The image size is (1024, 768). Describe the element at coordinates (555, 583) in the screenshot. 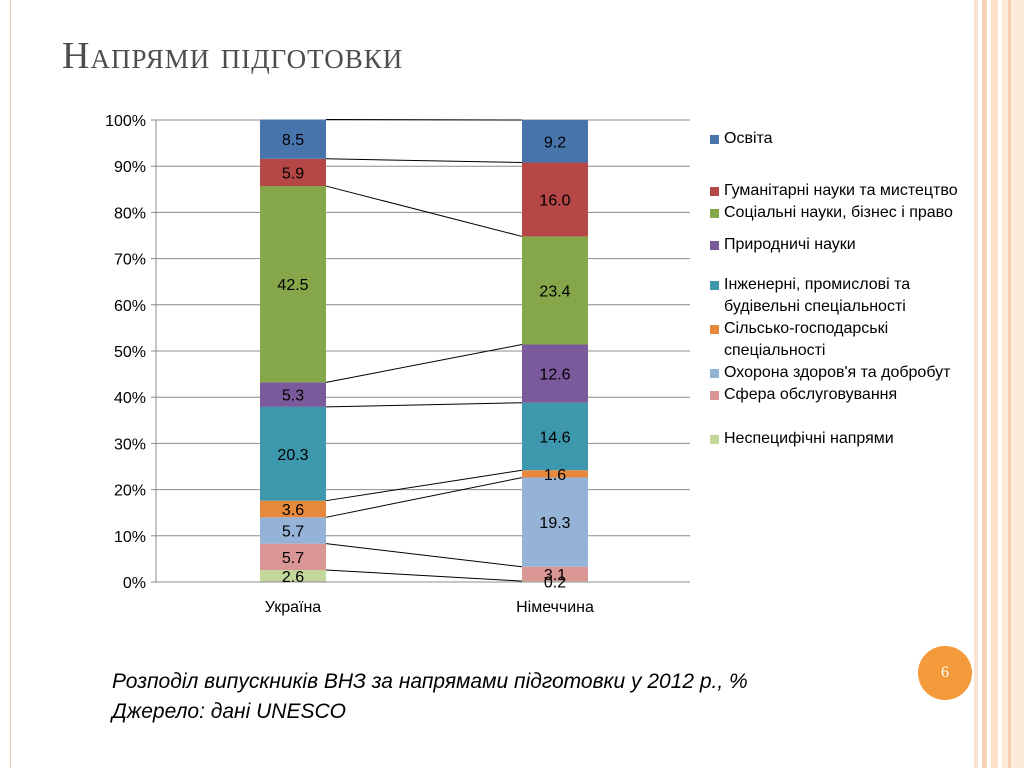

I see `data-label: 0.2` at that location.